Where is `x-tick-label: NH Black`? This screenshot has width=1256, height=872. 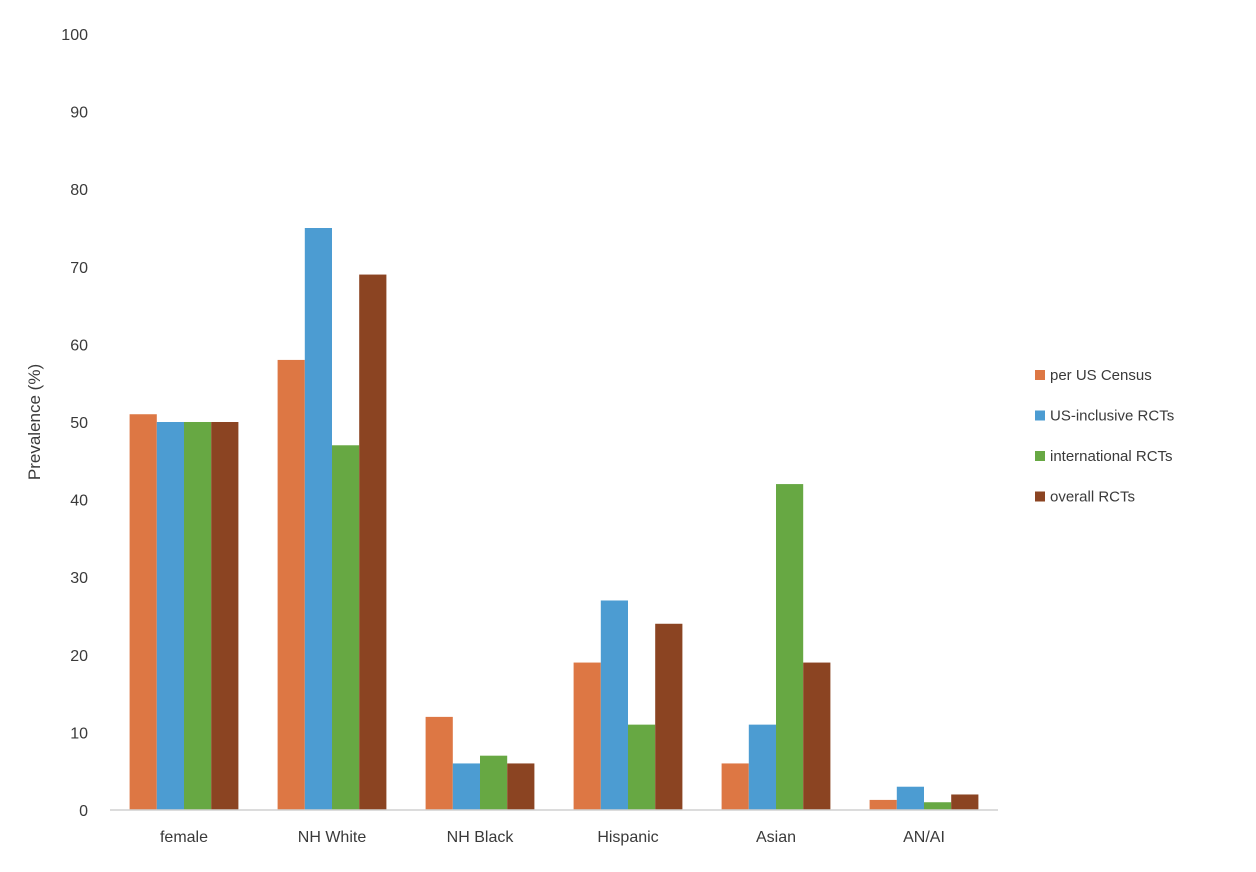 x-tick-label: NH Black is located at coordinates (481, 837).